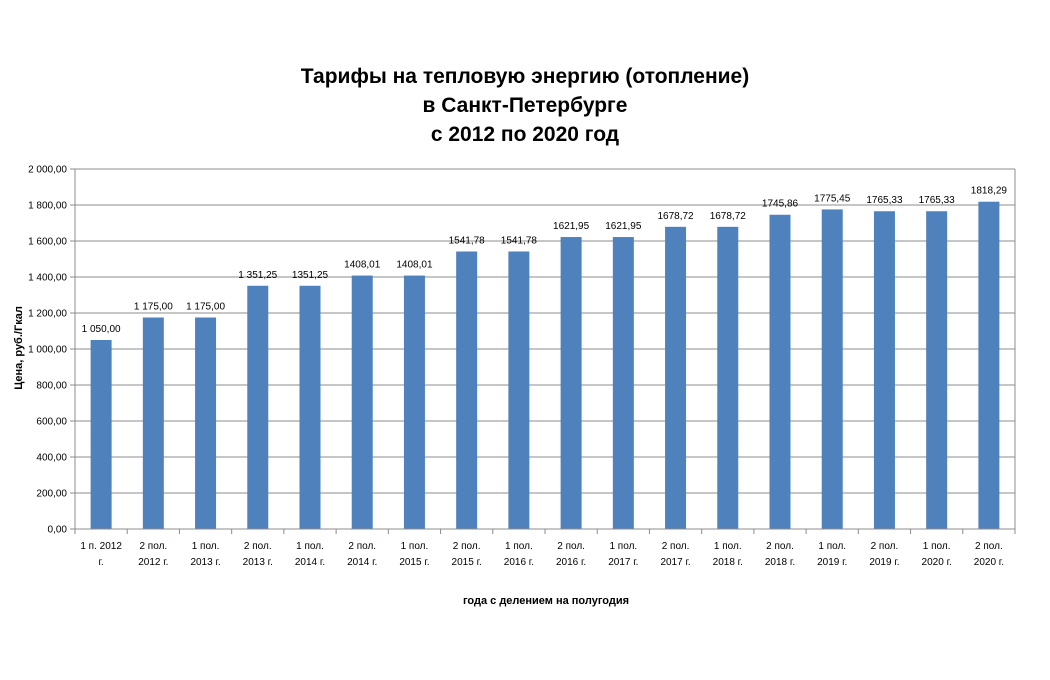  Describe the element at coordinates (47, 206) in the screenshot. I see `y-tick-label: 1 800,00` at that location.